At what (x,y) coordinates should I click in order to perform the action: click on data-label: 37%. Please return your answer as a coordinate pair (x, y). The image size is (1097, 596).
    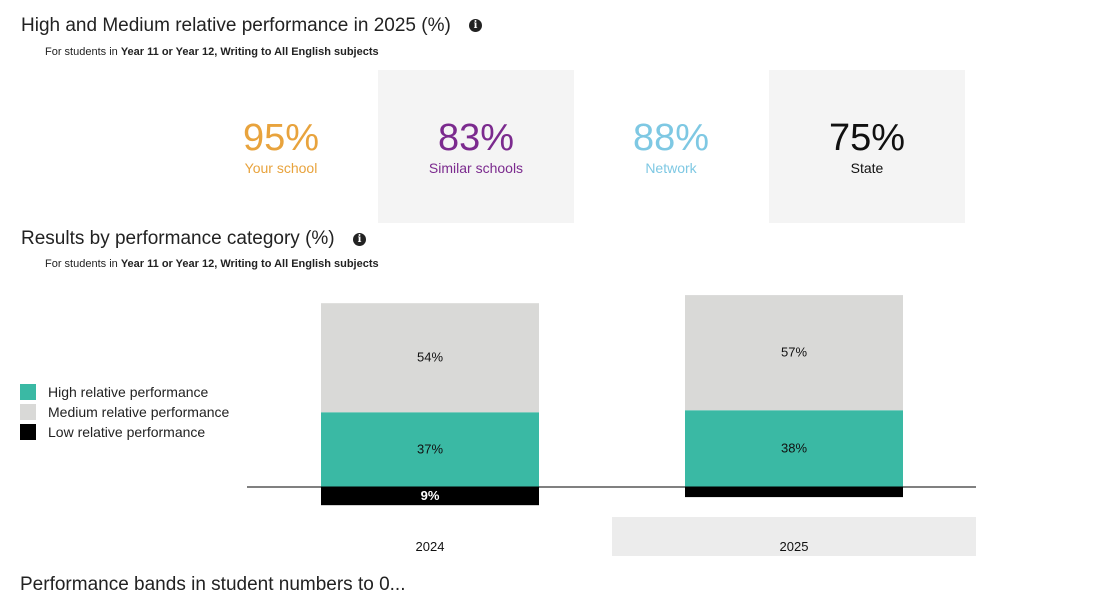
    Looking at the image, I should click on (430, 449).